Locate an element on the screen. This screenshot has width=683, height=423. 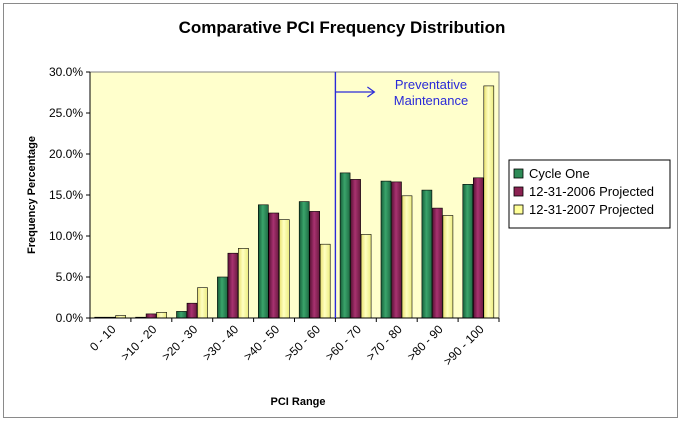
annotation-text-line: Maintenance is located at coordinates (431, 100).